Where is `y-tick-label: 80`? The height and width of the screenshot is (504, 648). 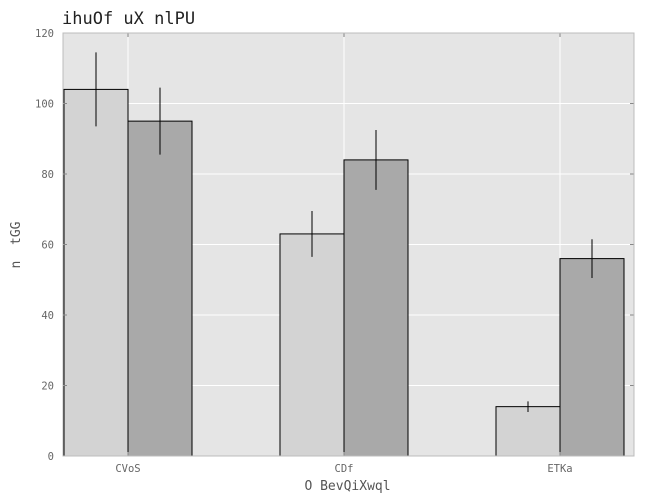 y-tick-label: 80 is located at coordinates (47, 175).